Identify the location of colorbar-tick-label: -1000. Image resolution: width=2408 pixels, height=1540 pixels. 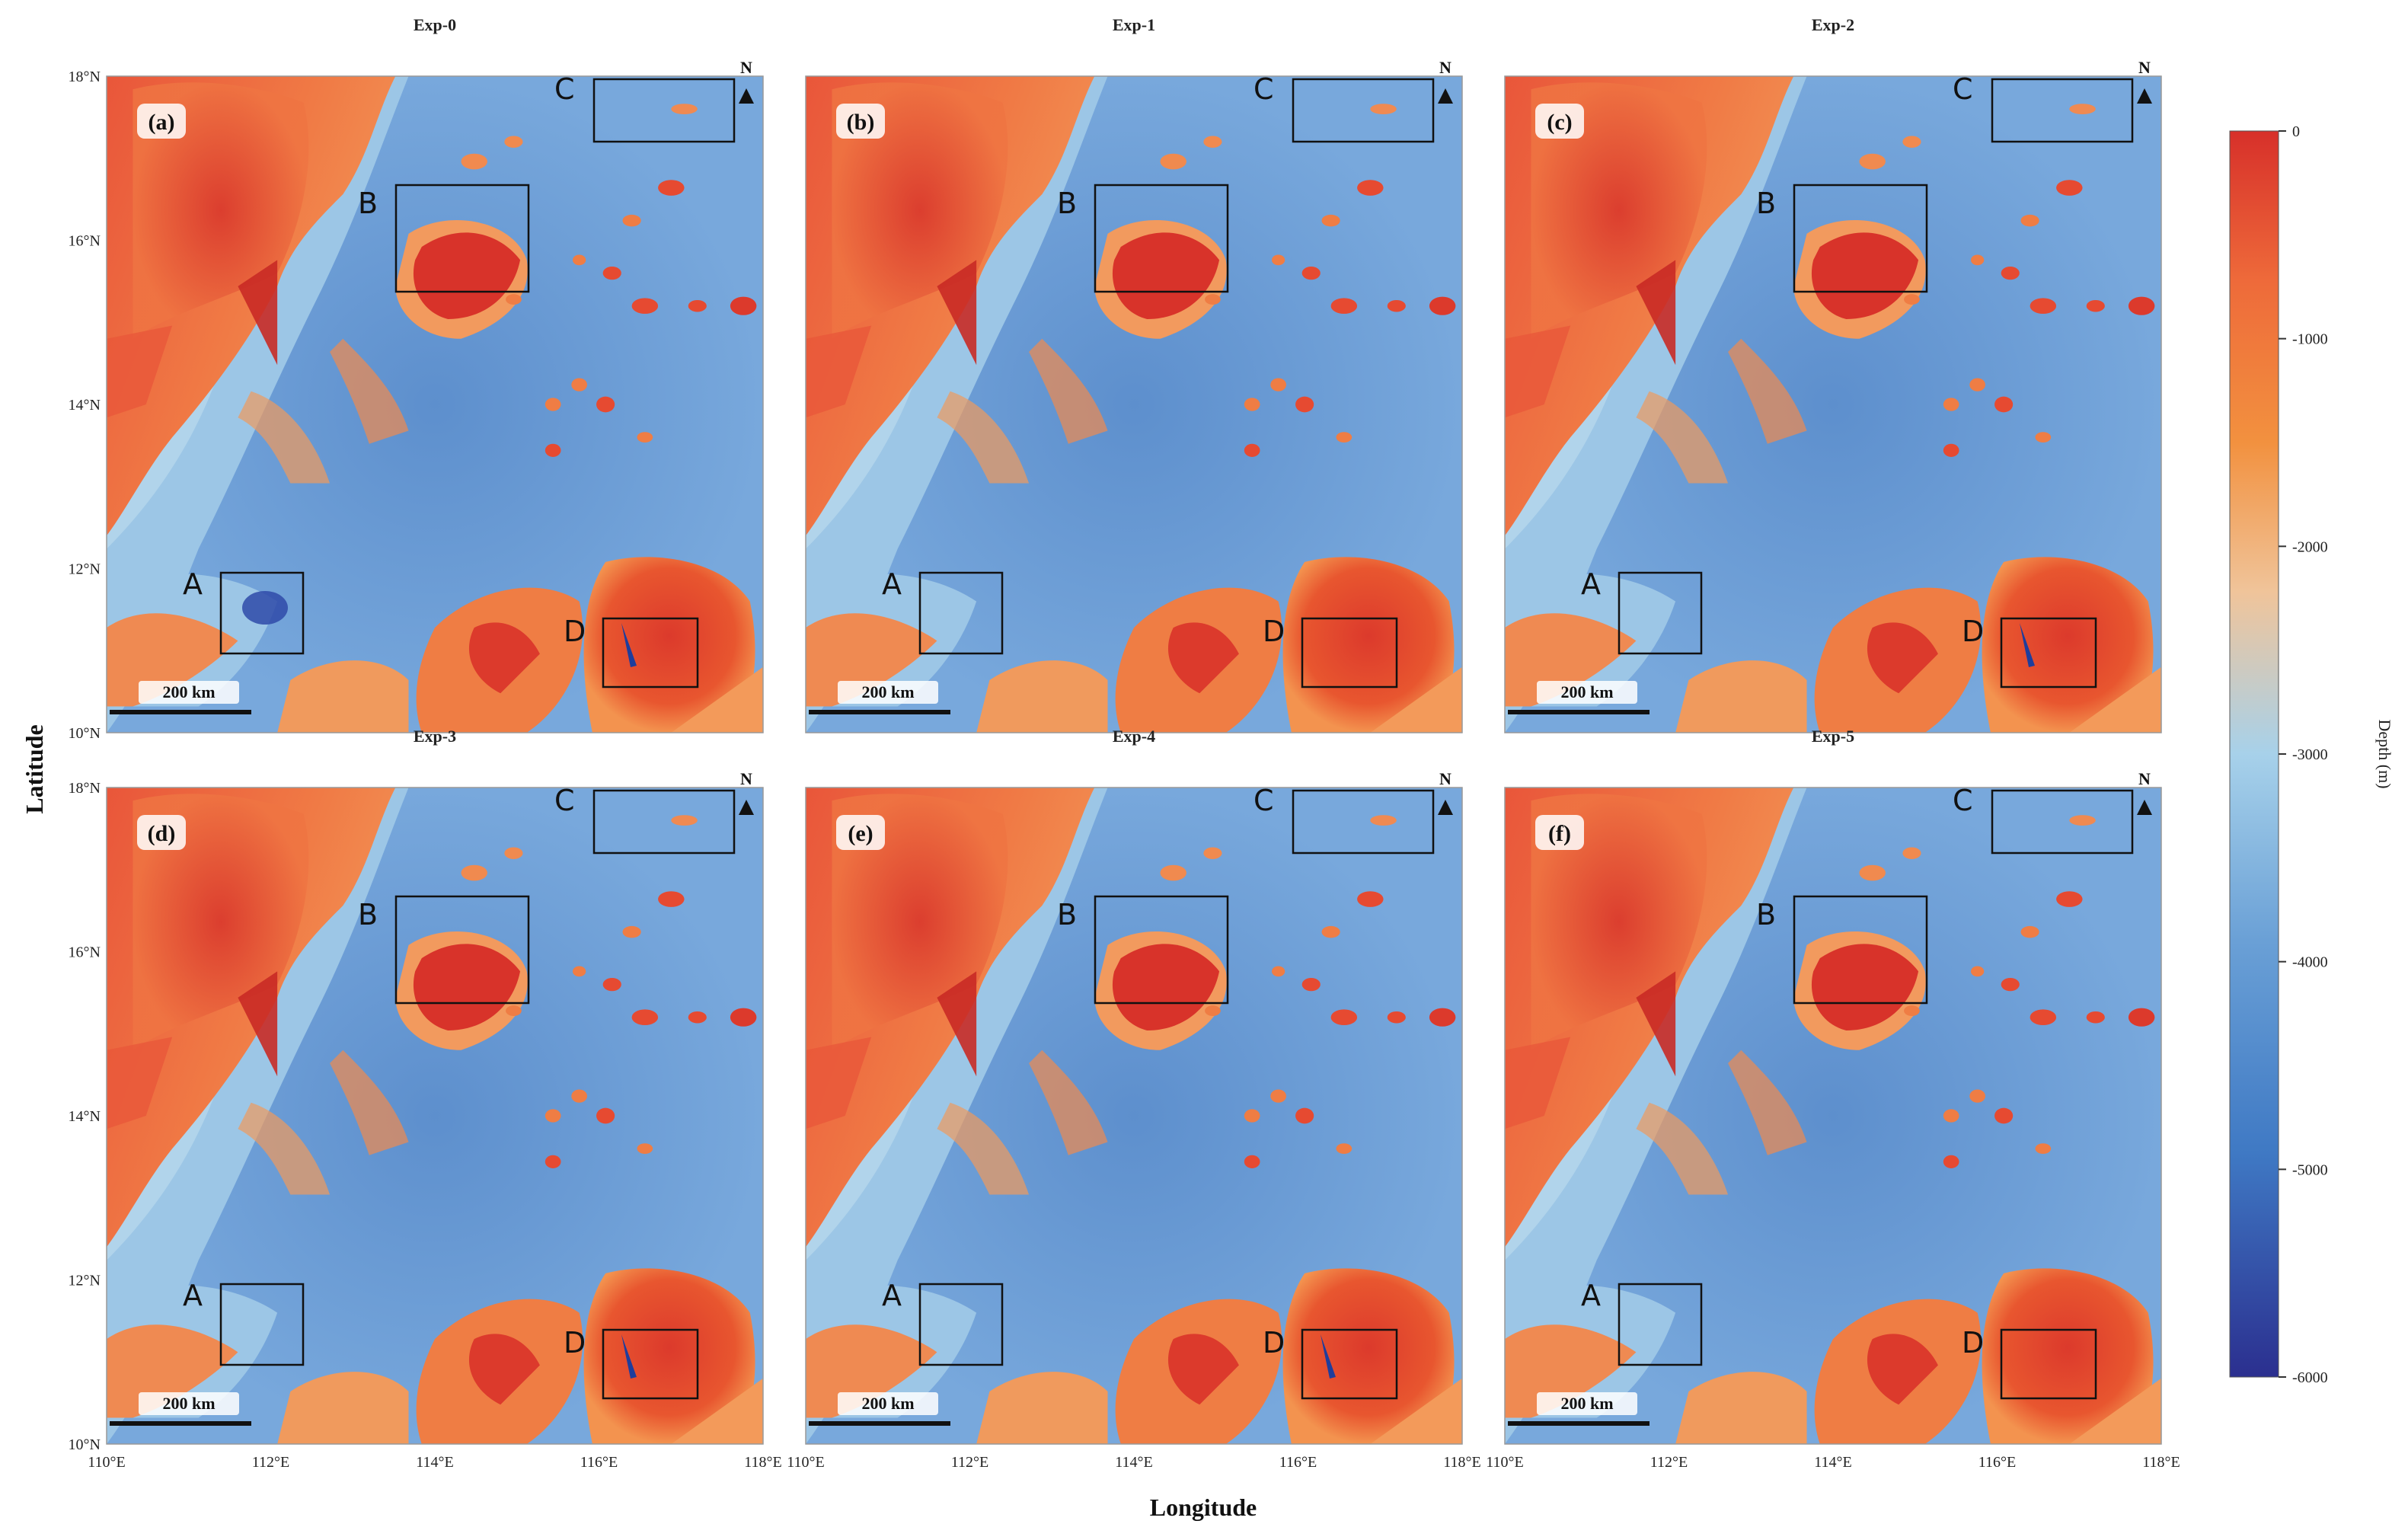
(2310, 339).